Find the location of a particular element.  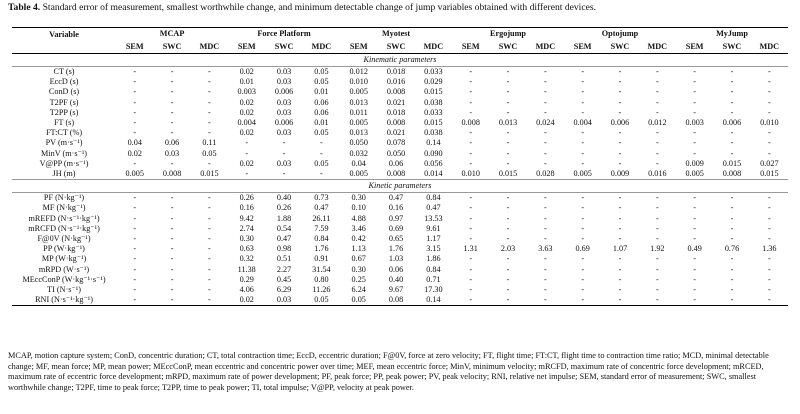

value-cell: 1.03 is located at coordinates (396, 259).